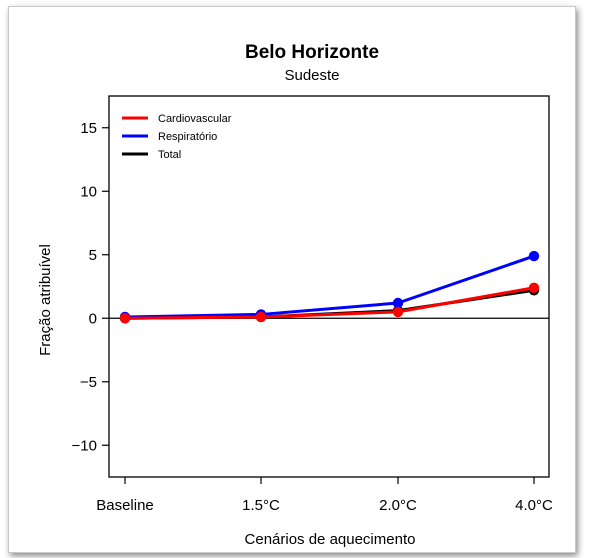 The height and width of the screenshot is (558, 589). What do you see at coordinates (195, 119) in the screenshot?
I see `legend-label: Cardiovascular` at bounding box center [195, 119].